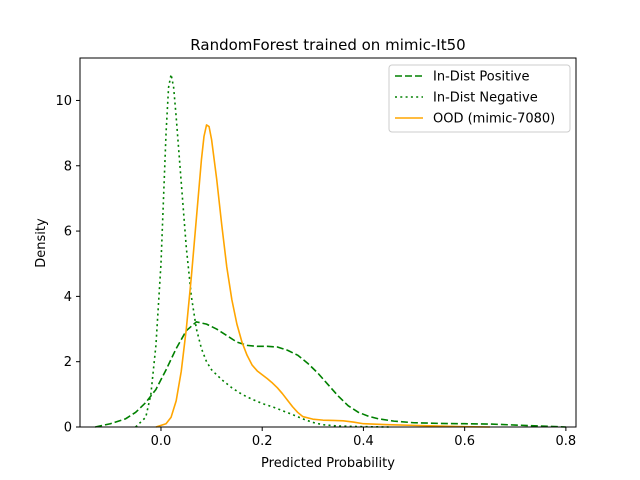 The image size is (640, 480). What do you see at coordinates (68, 166) in the screenshot?
I see `y-tick-label: 8` at bounding box center [68, 166].